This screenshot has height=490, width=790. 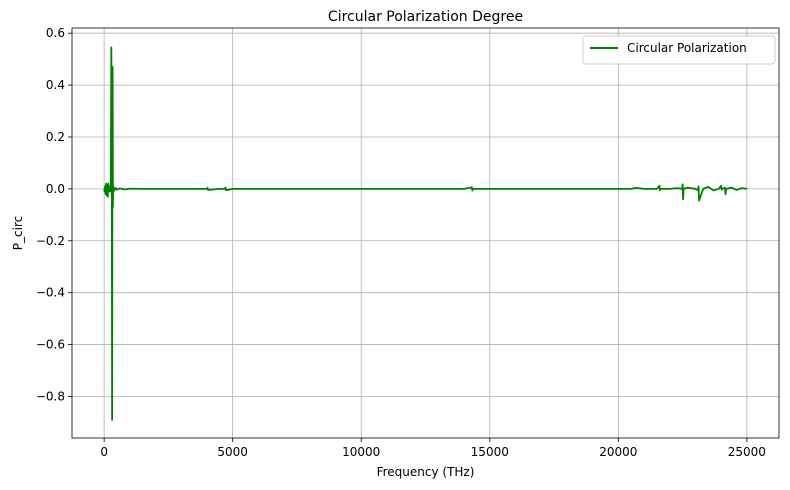 What do you see at coordinates (50, 293) in the screenshot?
I see `y-tick-label: −0.4` at bounding box center [50, 293].